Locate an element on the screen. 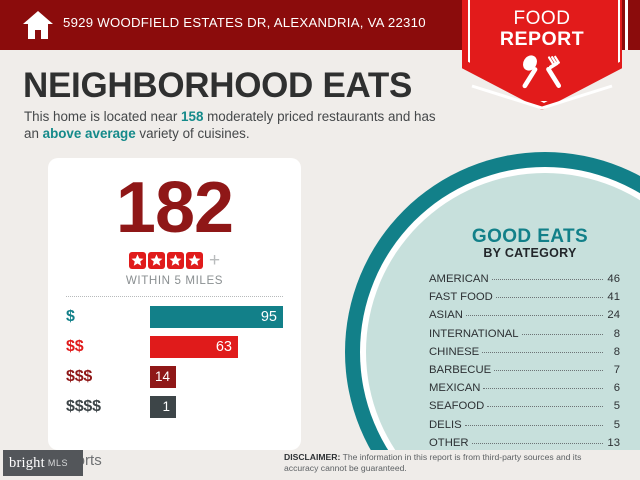  price-level-row: $$ 63 is located at coordinates (174, 349).